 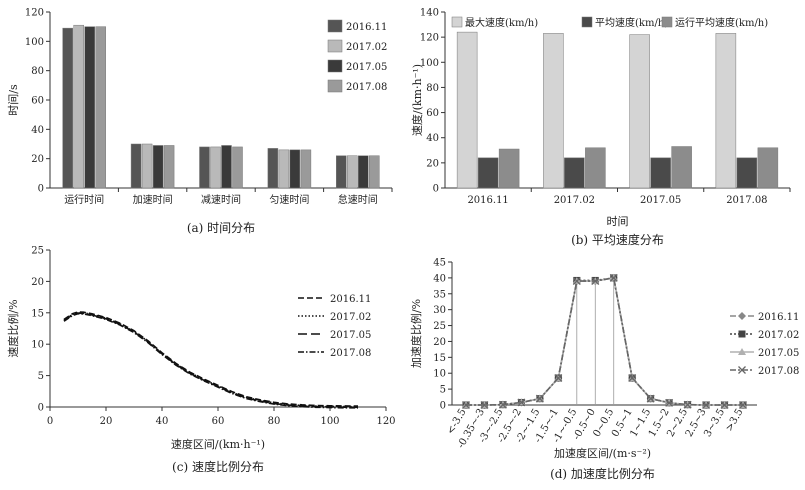 I want to click on y-tick-label: 120, so click(x=429, y=38).